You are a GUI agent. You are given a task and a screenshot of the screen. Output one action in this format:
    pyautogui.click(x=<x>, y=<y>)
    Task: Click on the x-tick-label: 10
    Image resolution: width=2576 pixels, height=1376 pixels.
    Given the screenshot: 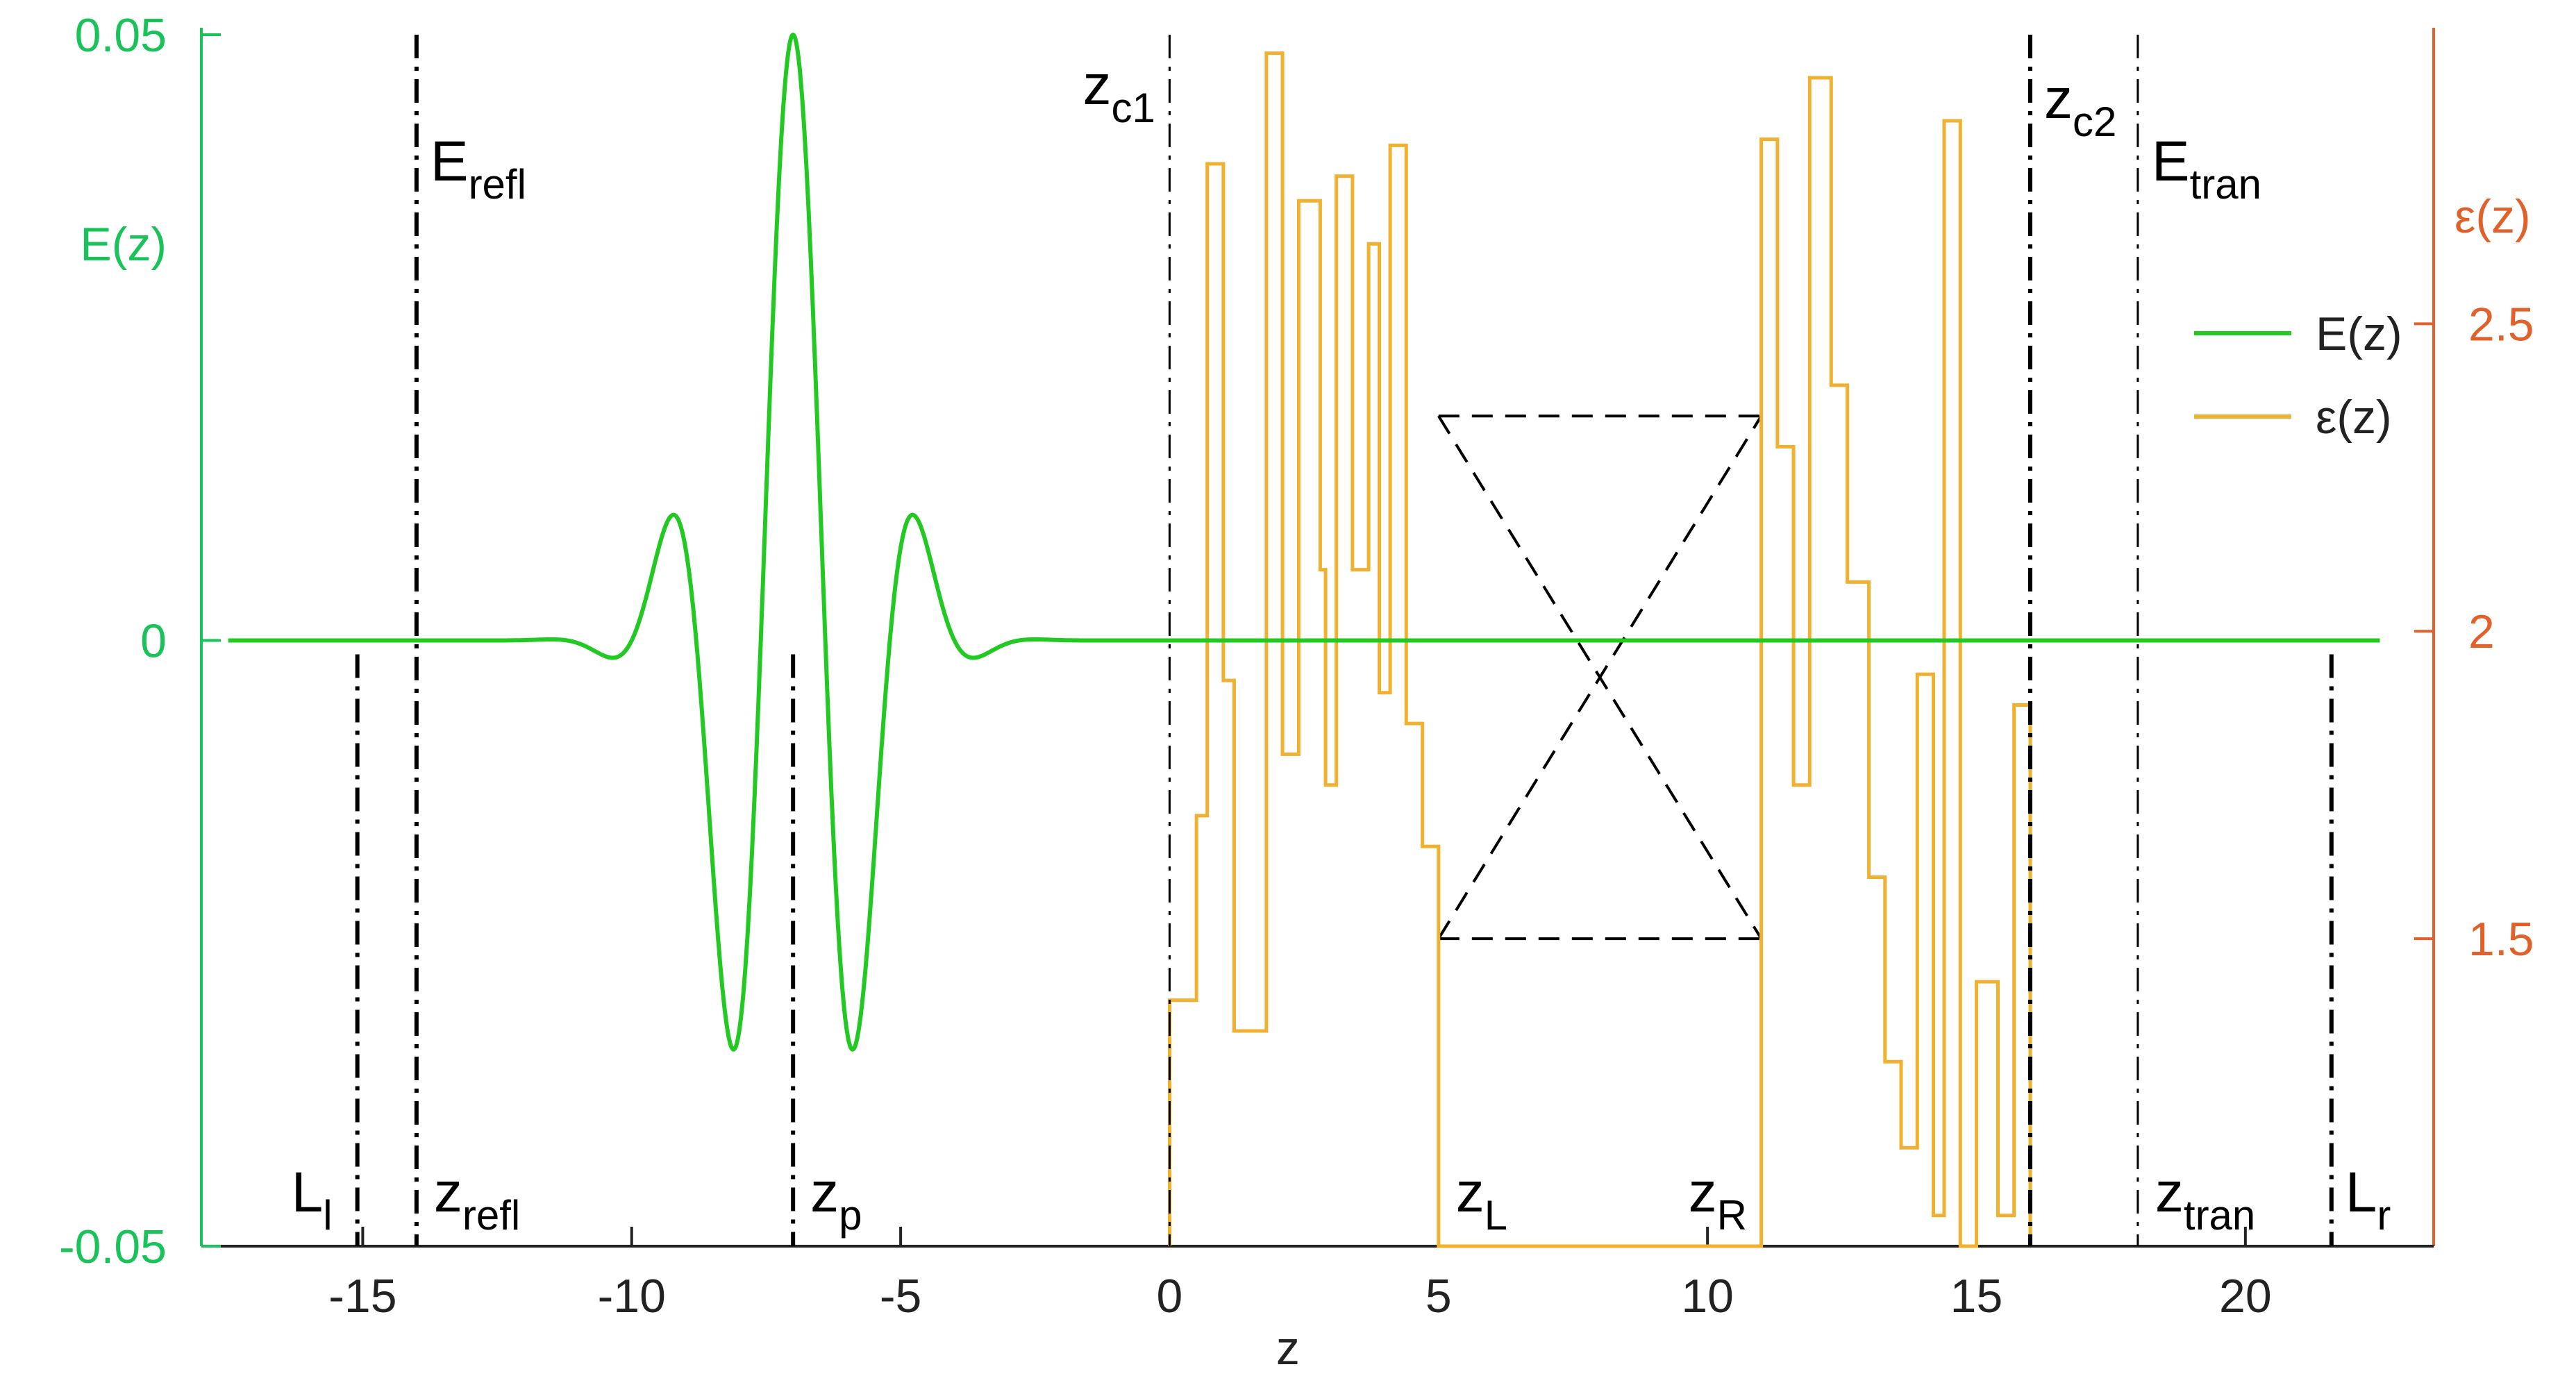 What is the action you would take?
    pyautogui.click(x=1707, y=1296)
    